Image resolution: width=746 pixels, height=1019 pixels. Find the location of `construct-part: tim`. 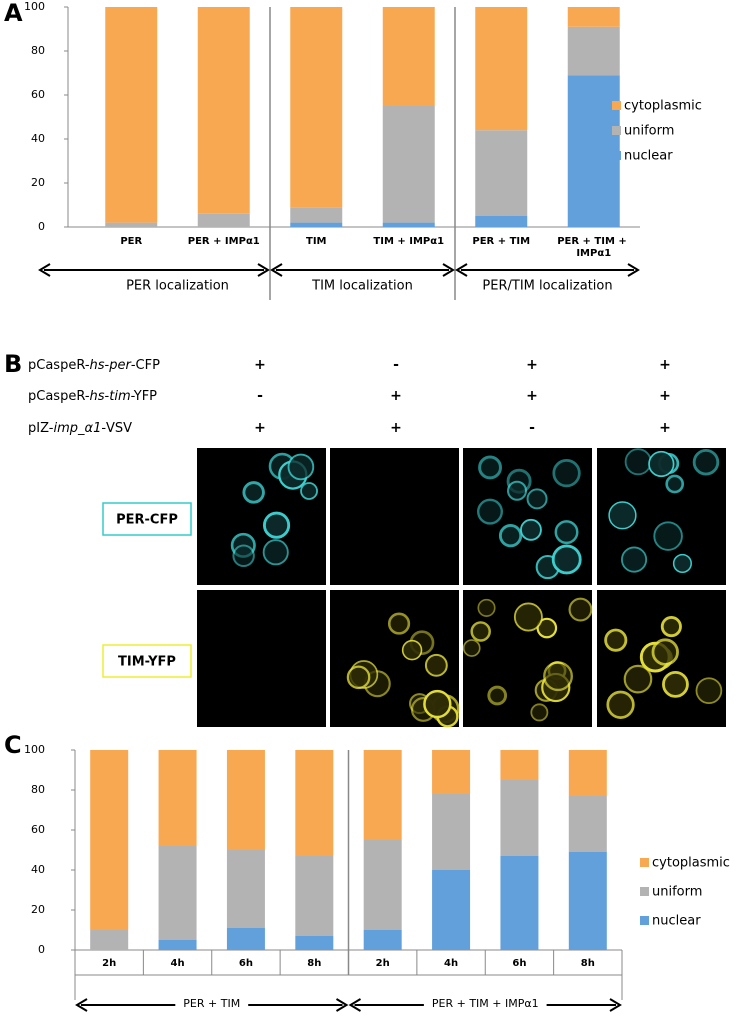

construct-part: tim is located at coordinates (119, 396).